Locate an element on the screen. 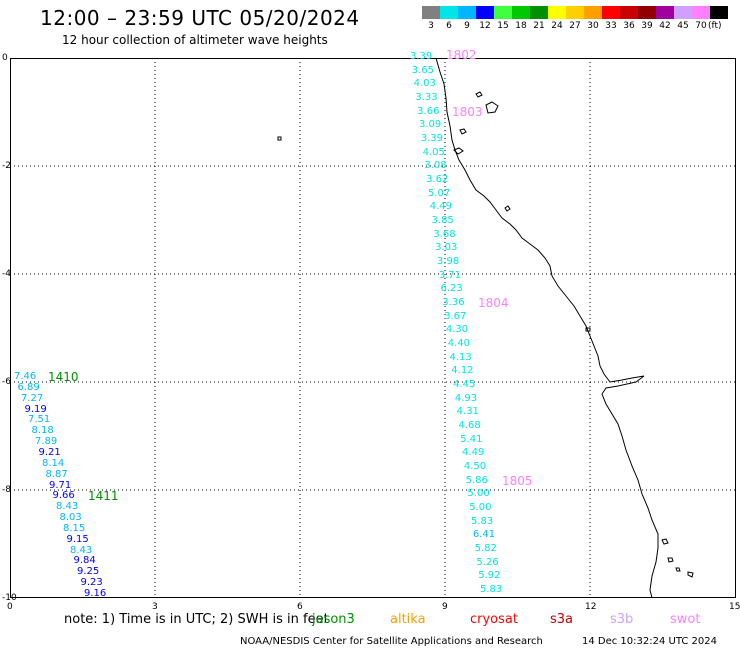 The width and height of the screenshot is (740, 650). wave-height-value: 7.89 is located at coordinates (46, 442).